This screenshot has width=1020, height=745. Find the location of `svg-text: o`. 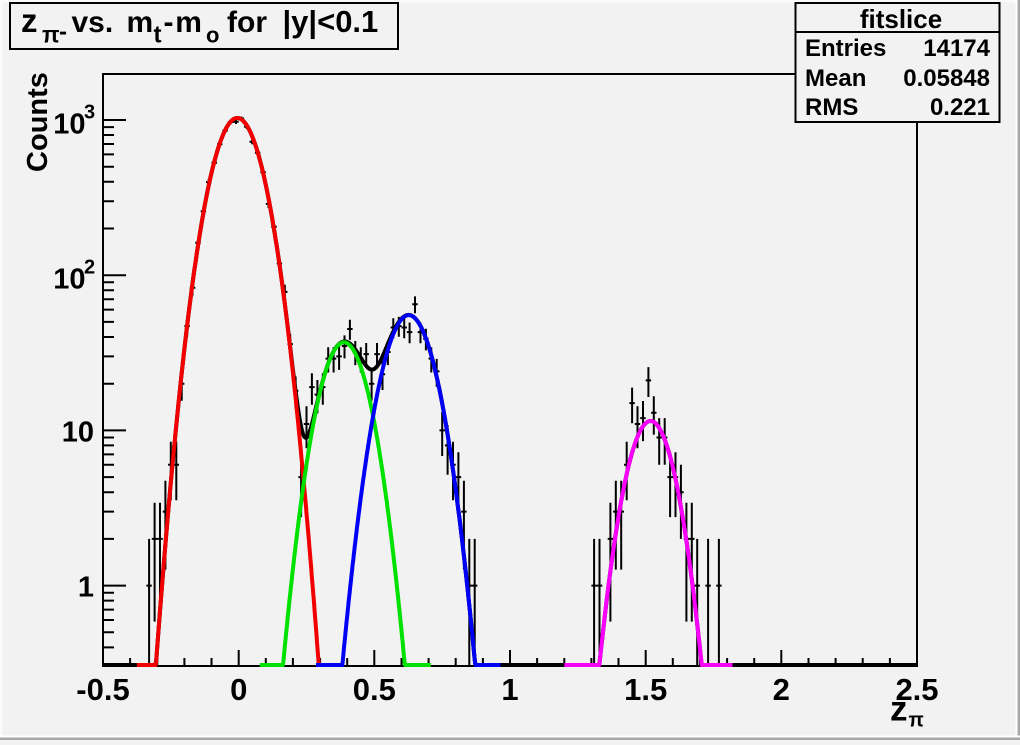

svg-text: o is located at coordinates (212, 35).